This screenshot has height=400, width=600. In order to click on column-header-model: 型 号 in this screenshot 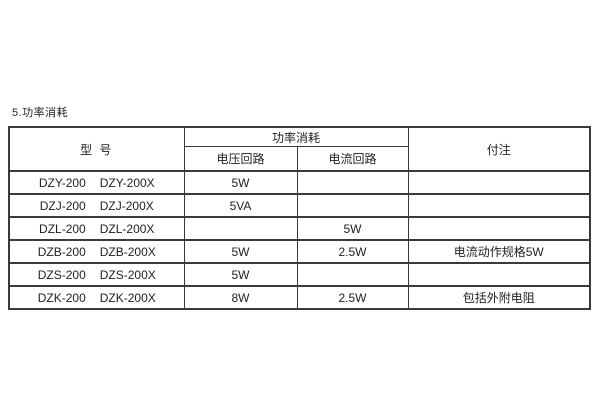, I will do `click(96, 149)`.